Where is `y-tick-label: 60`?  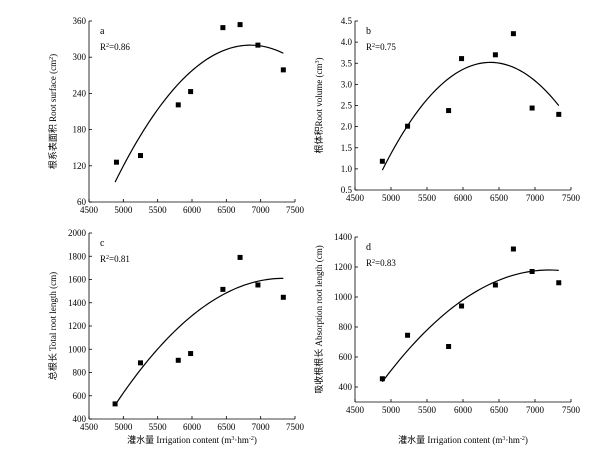
y-tick-label: 60 is located at coordinates (82, 202).